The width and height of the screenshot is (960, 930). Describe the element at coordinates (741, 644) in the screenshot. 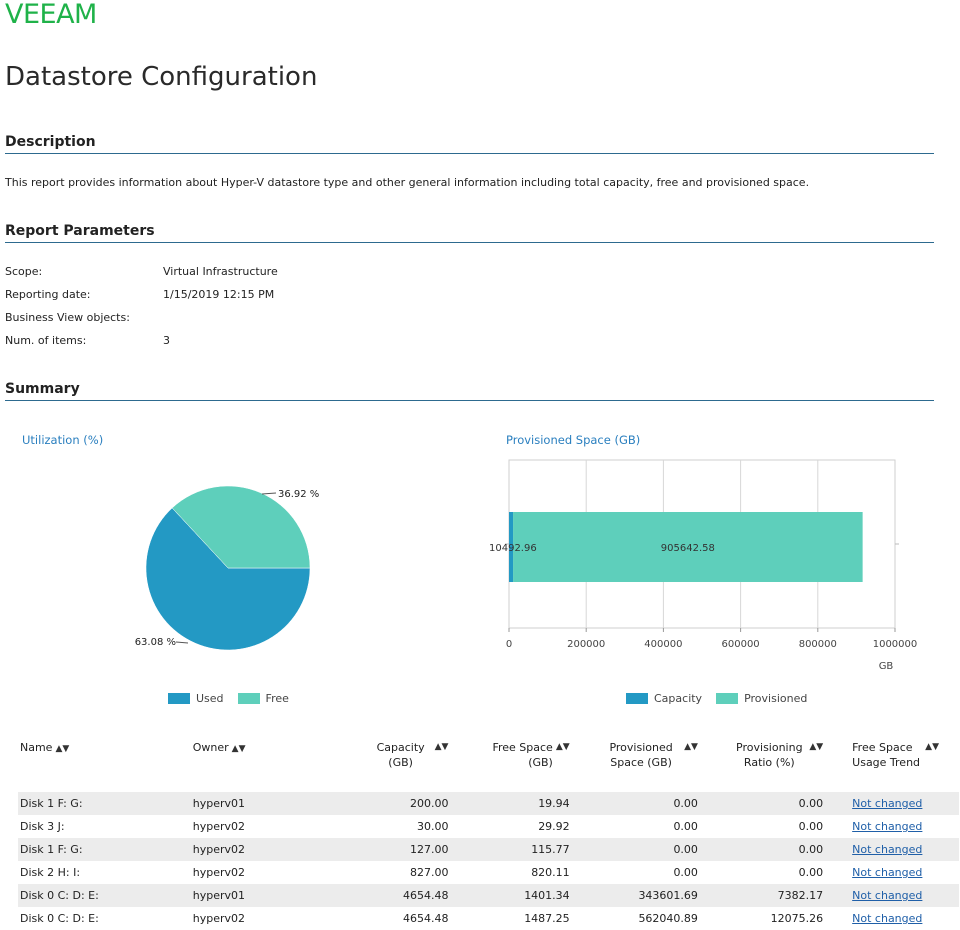

I see `bar-x-tick-label: 600000` at that location.